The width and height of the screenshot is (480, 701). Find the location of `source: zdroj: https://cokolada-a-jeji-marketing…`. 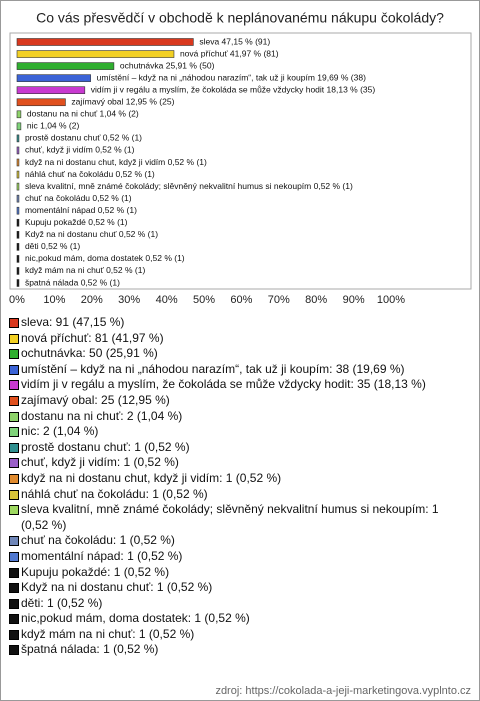

source: zdroj: https://cokolada-a-jeji-marketing… is located at coordinates (343, 691).